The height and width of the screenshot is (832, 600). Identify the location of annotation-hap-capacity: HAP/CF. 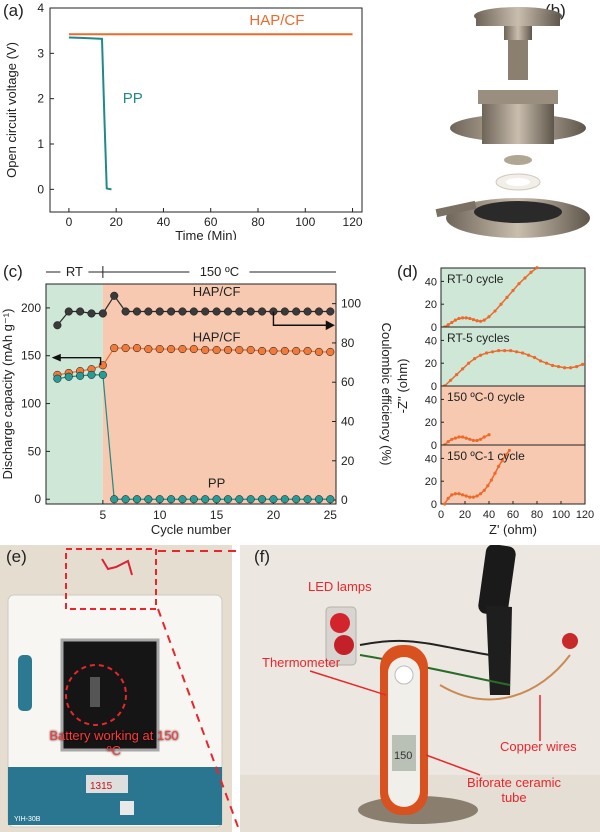
(217, 336).